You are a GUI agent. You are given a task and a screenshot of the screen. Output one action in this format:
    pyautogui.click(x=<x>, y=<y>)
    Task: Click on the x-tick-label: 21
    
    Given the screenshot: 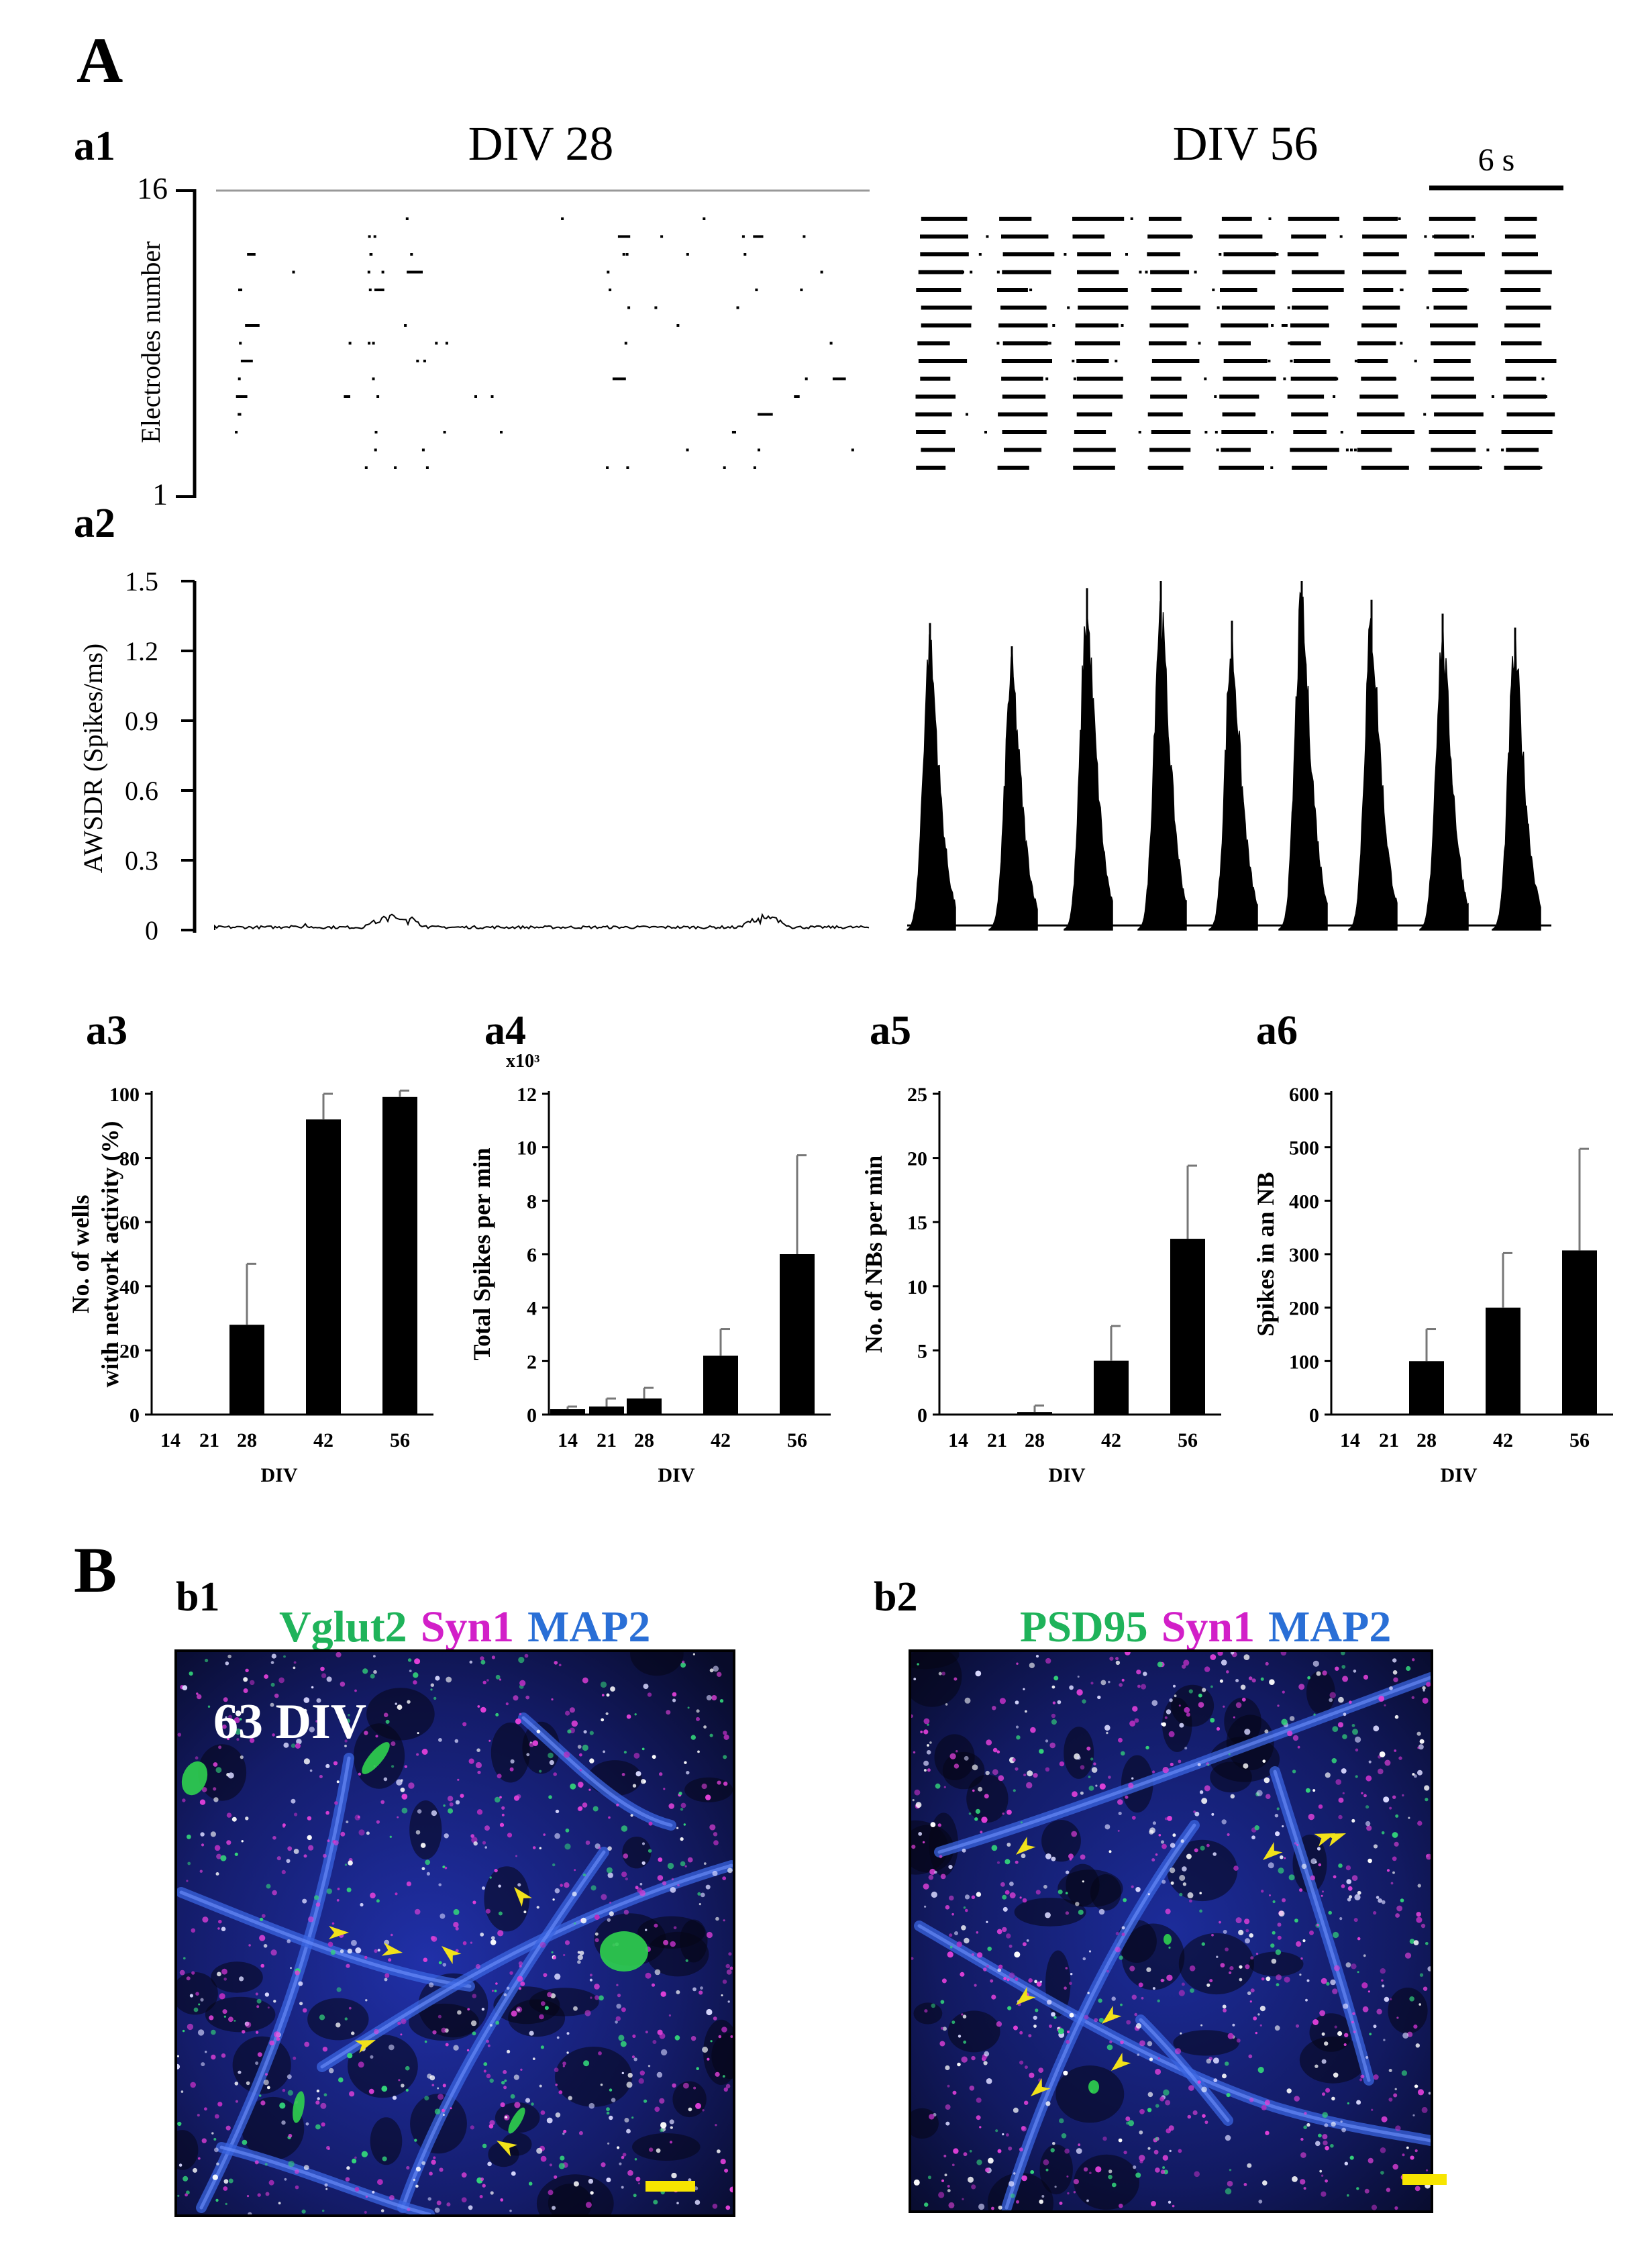 What is the action you would take?
    pyautogui.click(x=209, y=1440)
    